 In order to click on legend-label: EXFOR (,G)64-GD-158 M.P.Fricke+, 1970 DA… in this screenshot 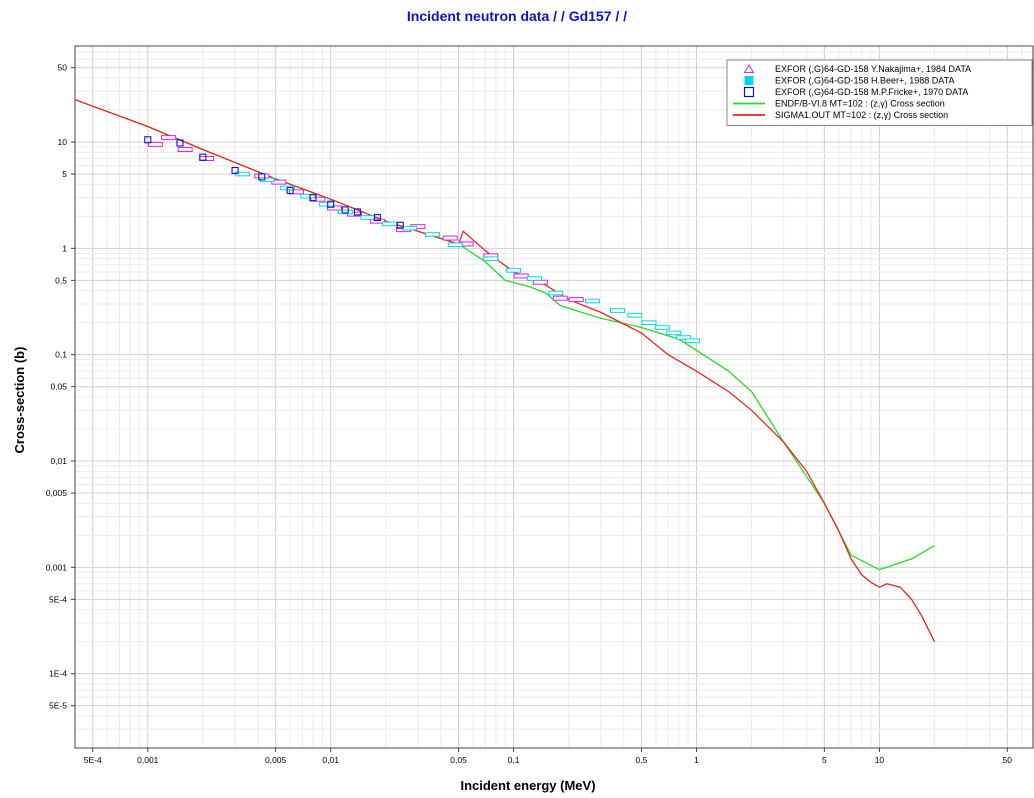, I will do `click(871, 92)`.